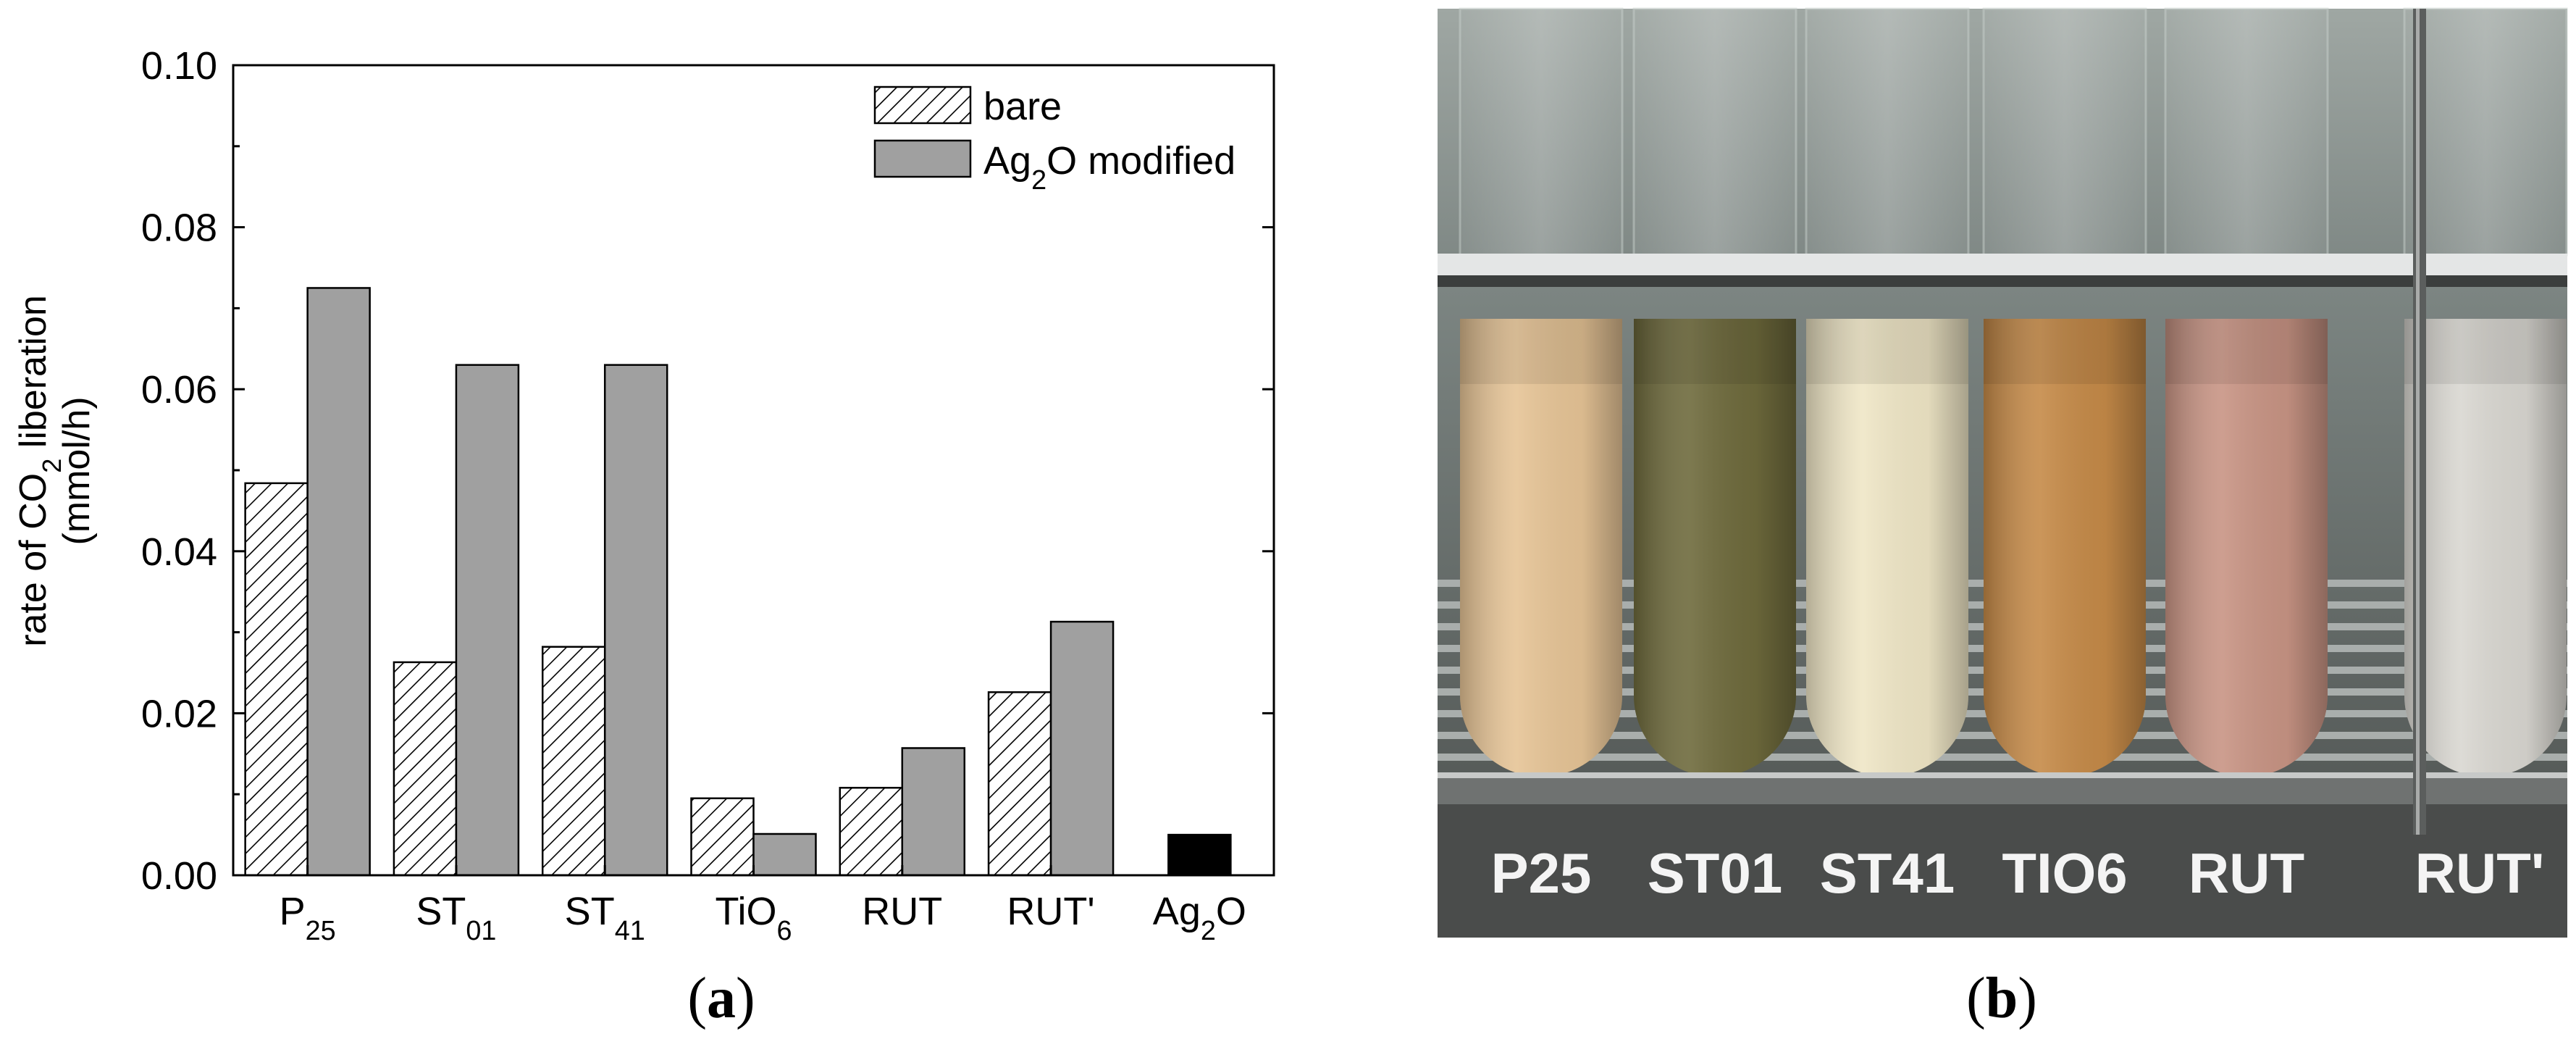 This screenshot has height=1039, width=2576. What do you see at coordinates (2002, 281) in the screenshot?
I see `rack-top-rail-shadow` at bounding box center [2002, 281].